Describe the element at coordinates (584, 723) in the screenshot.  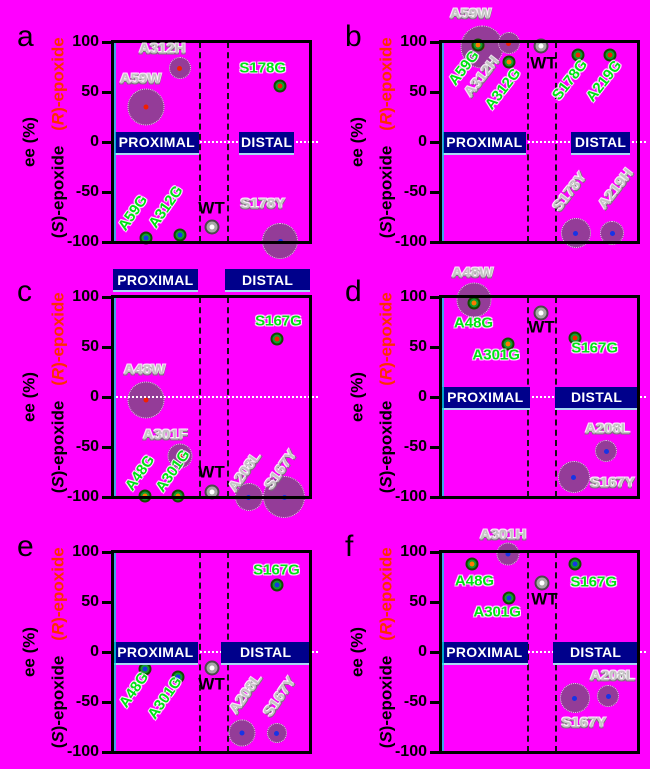
I see `point-label-f-S167Y: S167Y` at that location.